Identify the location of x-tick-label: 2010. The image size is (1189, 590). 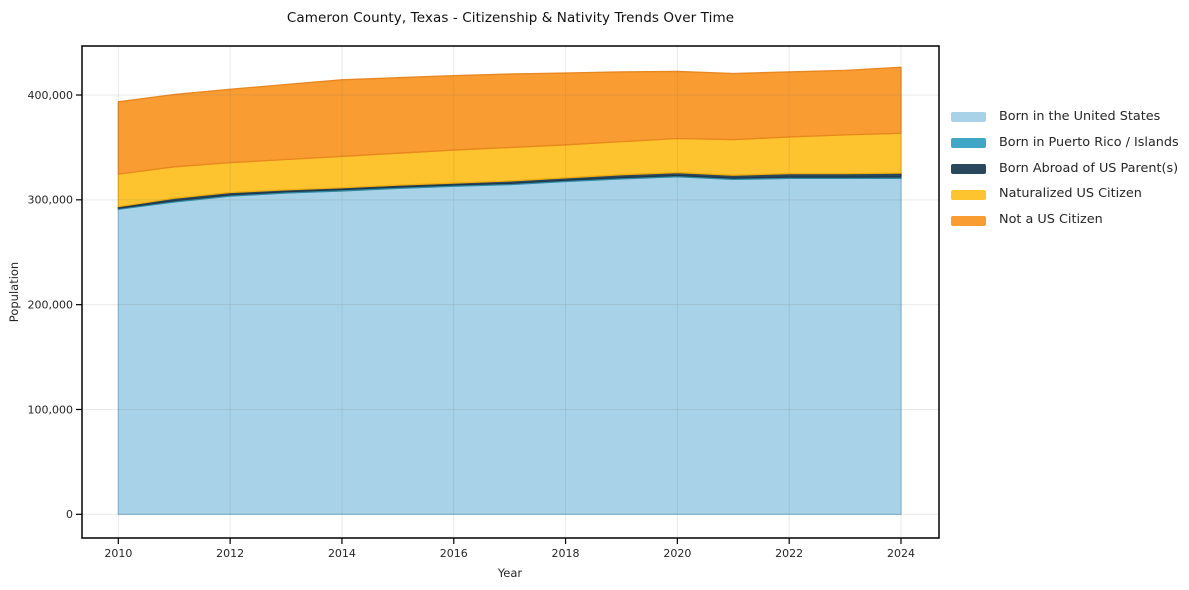
(118, 553).